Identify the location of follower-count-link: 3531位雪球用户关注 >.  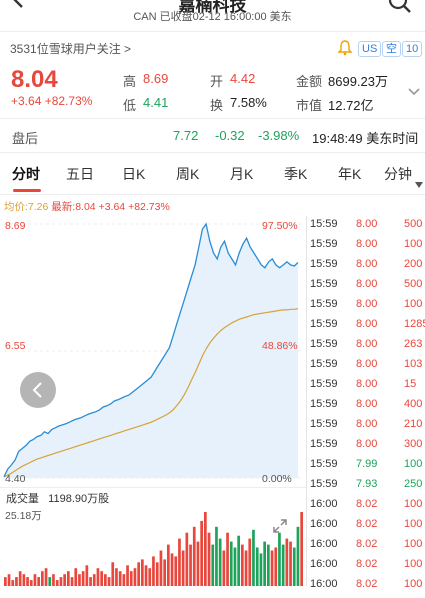
(71, 49).